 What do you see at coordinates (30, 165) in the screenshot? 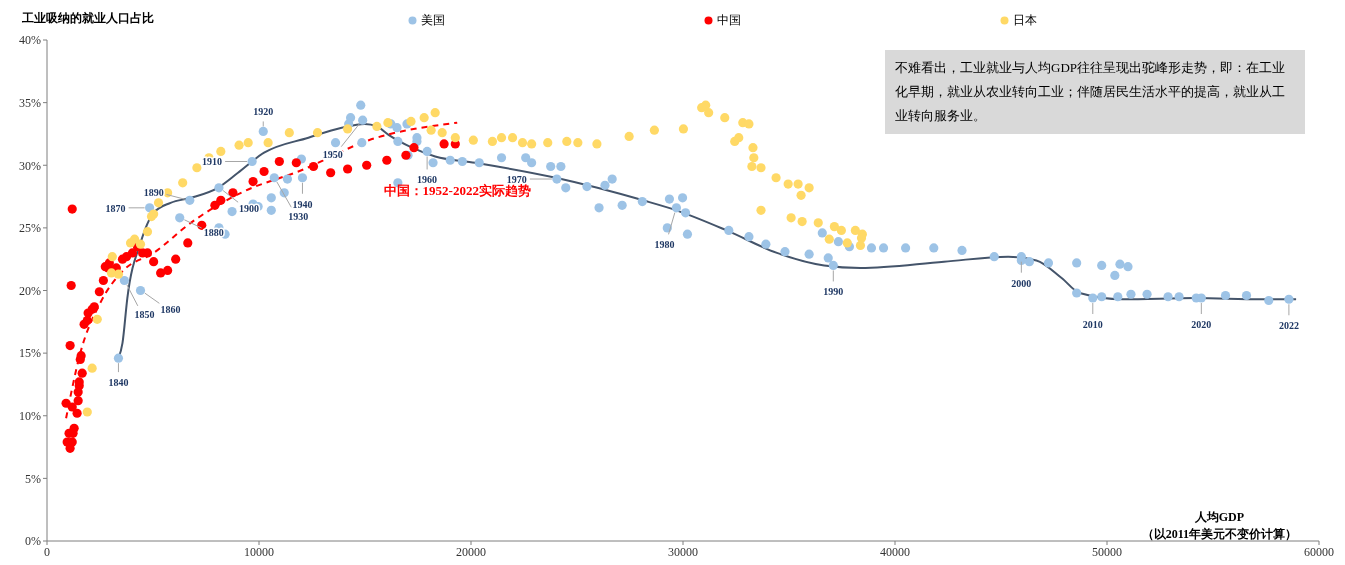
I see `y-tick-label: 30%` at bounding box center [30, 165].